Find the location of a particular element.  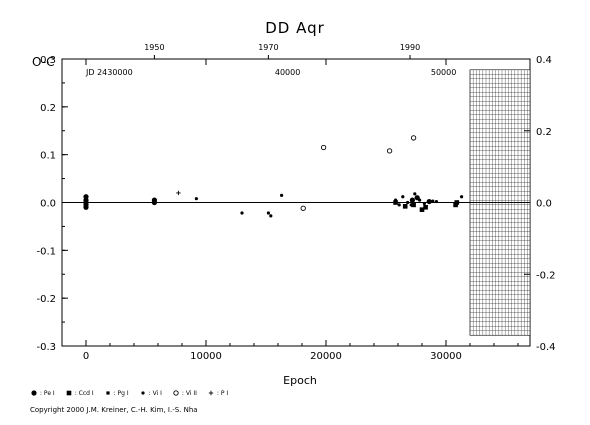

y-tick-label: -0.3 is located at coordinates (46, 347).